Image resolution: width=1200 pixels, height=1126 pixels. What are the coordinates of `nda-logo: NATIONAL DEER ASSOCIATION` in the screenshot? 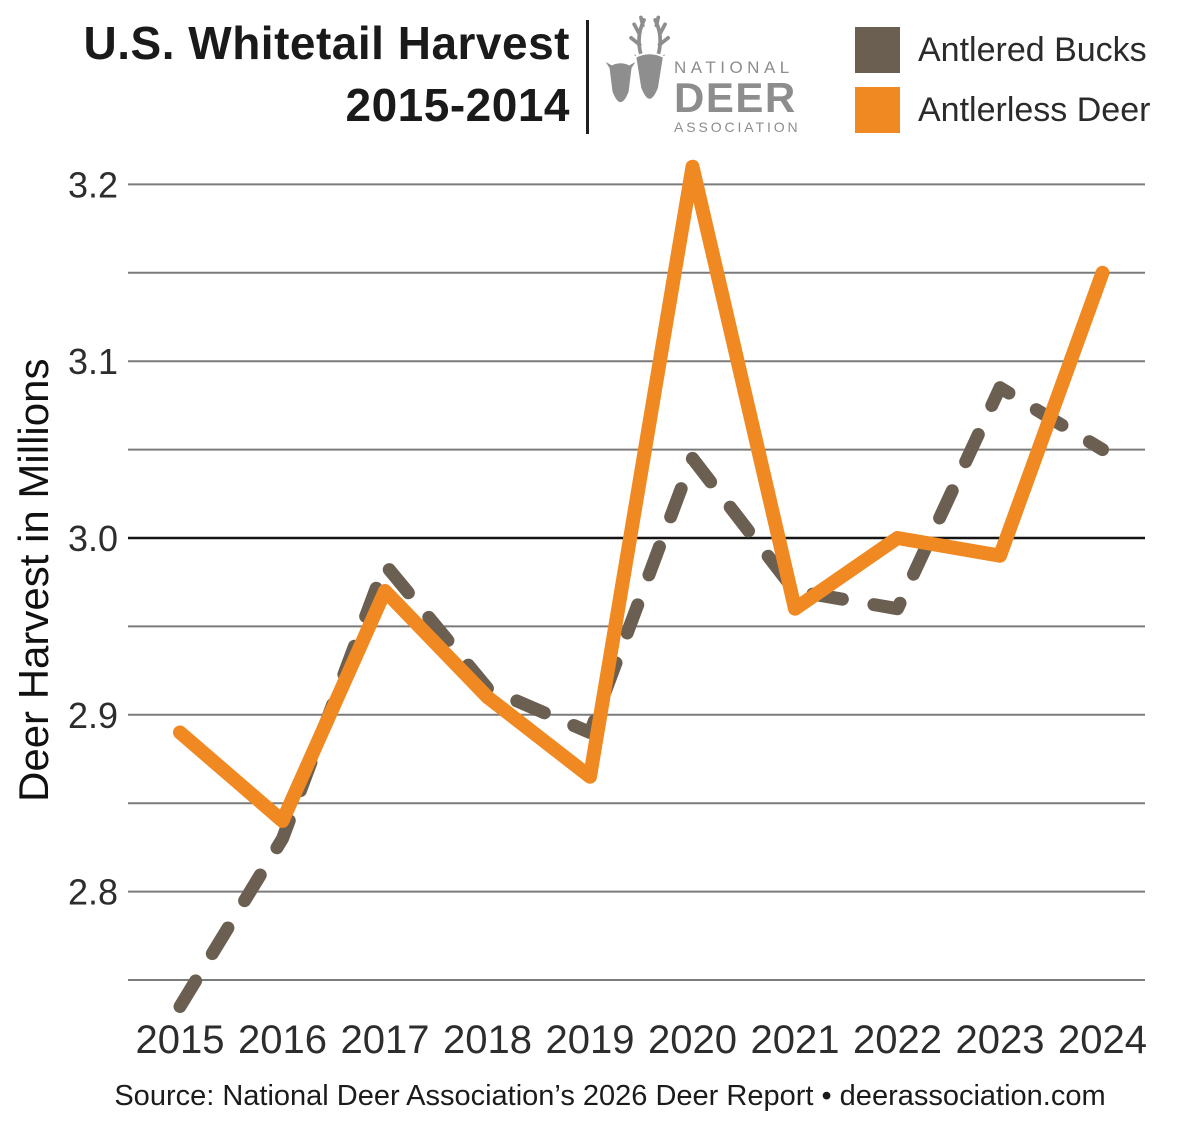 It's located at (701, 75).